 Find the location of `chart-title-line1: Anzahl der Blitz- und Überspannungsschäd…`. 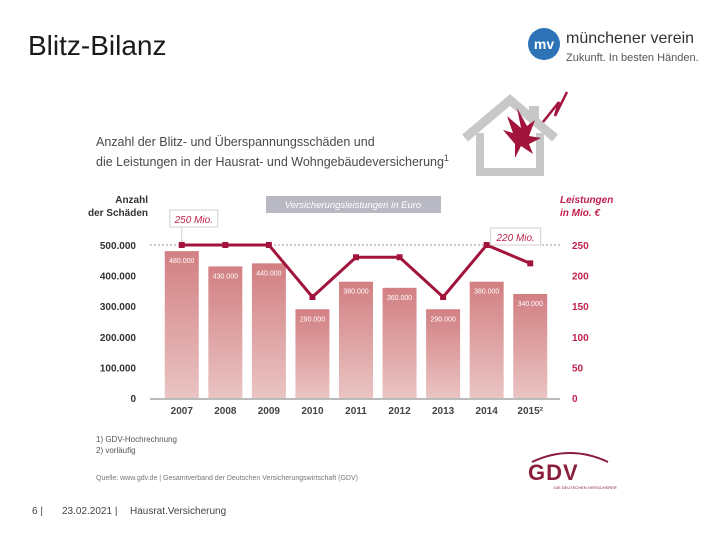

chart-title-line1: Anzahl der Blitz- und Überspannungsschäd… is located at coordinates (235, 142).